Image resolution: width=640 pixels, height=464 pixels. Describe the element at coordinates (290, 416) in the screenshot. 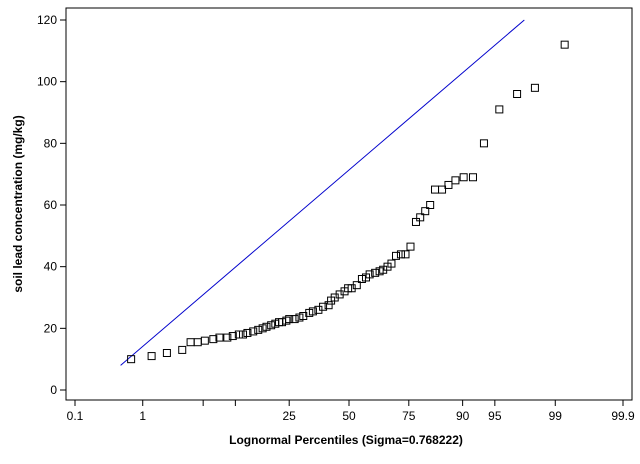

I see `x-tick-label: 25` at that location.